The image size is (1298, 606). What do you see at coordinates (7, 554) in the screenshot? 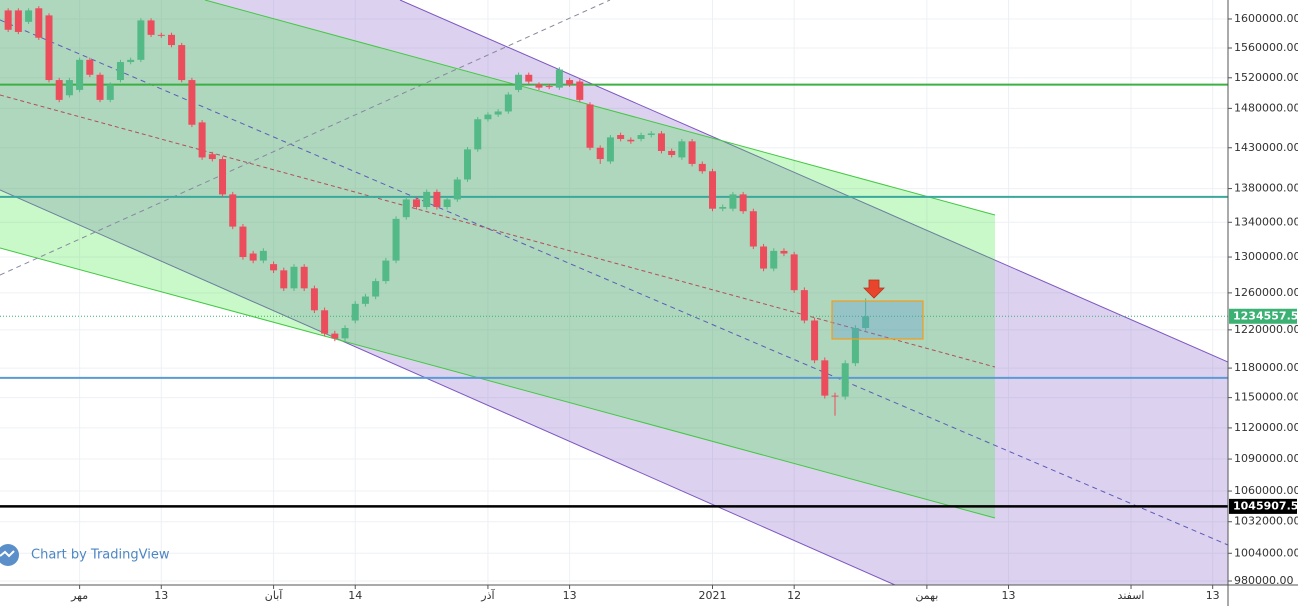
I see `watermark-logo` at bounding box center [7, 554].